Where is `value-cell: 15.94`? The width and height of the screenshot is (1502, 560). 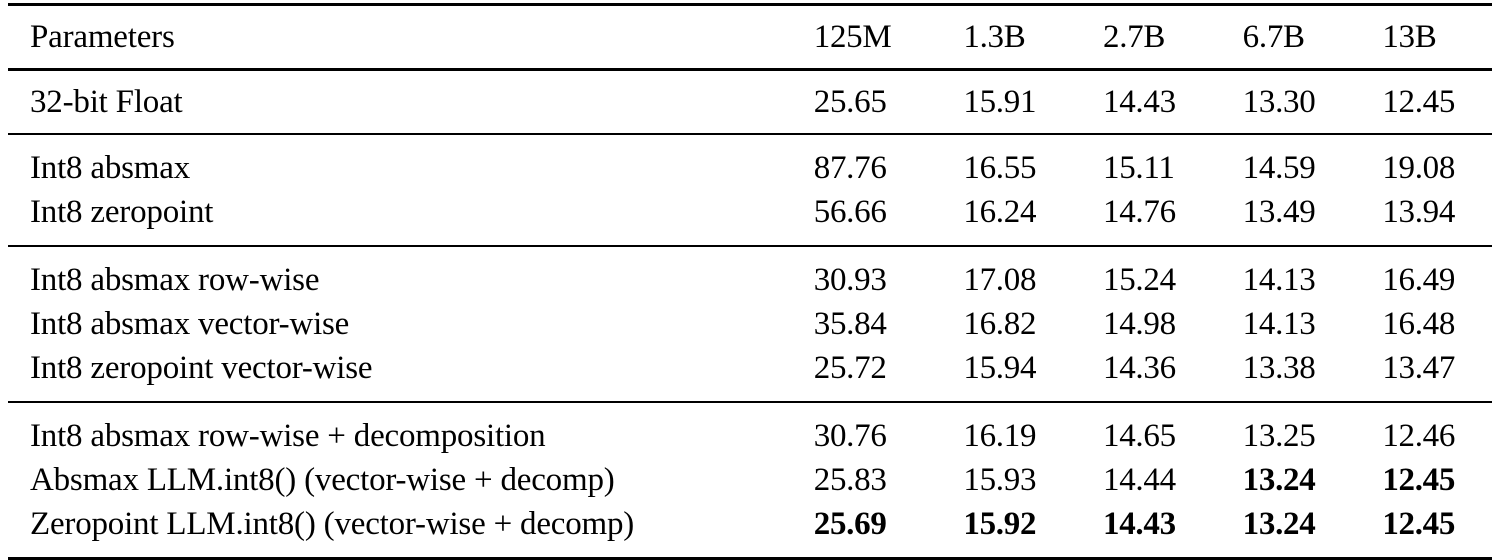
value-cell: 15.94 is located at coordinates (1000, 368).